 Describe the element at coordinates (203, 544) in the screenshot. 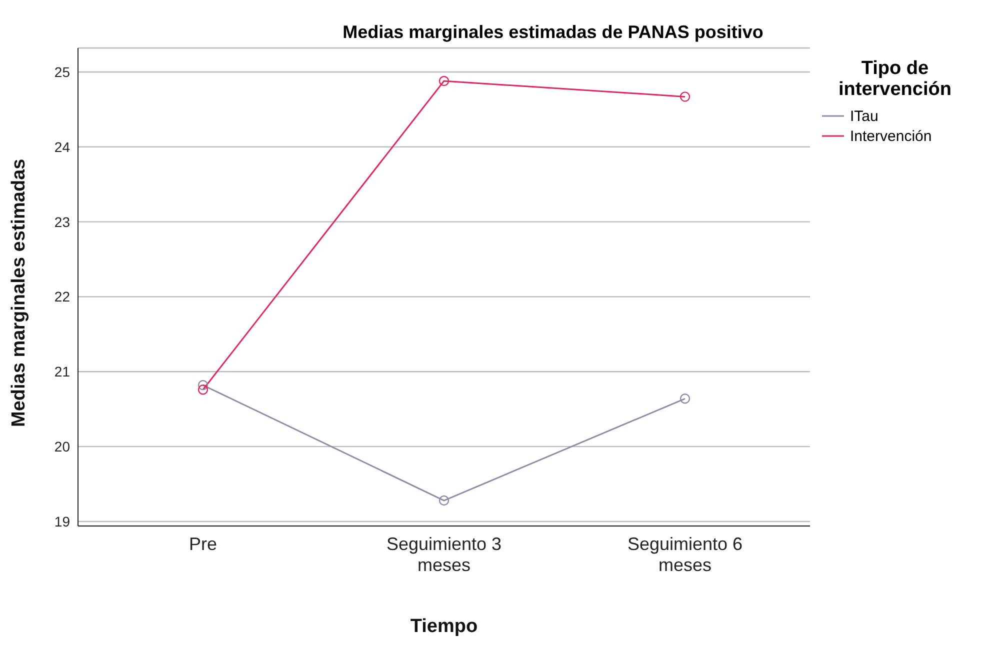

I see `x-tick-label: Pre` at that location.